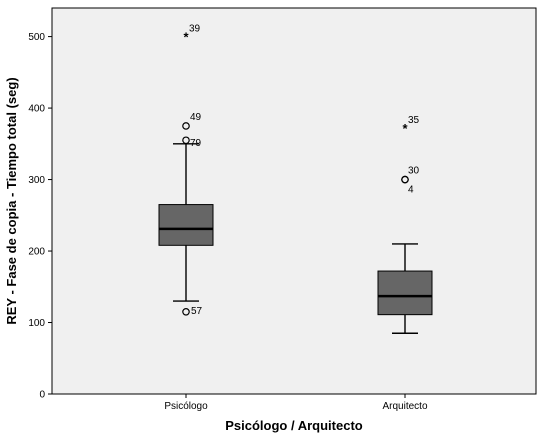  I want to click on x-tick-label: Psicólogo, so click(186, 406).